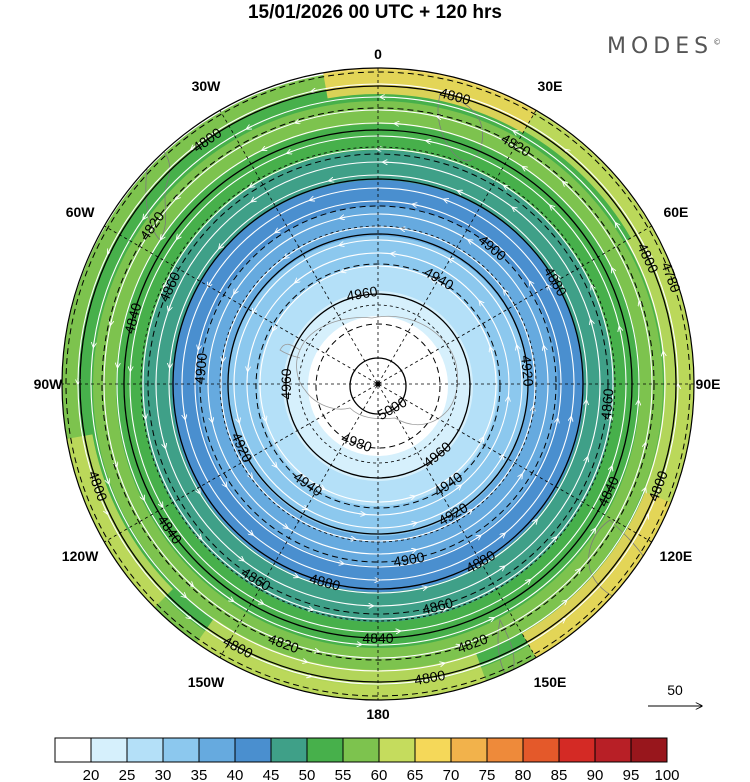 The width and height of the screenshot is (750, 782). I want to click on colorbar-tick: 45, so click(271, 774).